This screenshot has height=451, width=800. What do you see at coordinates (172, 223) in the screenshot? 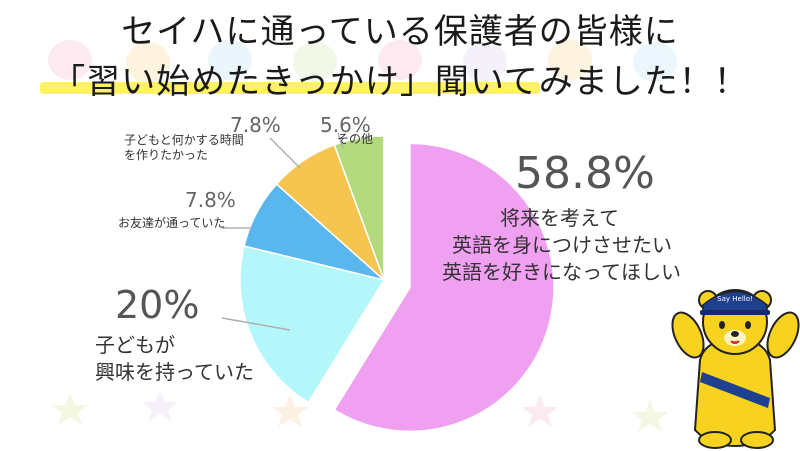
I see `slice-category-label: お友達が通っていた` at bounding box center [172, 223].